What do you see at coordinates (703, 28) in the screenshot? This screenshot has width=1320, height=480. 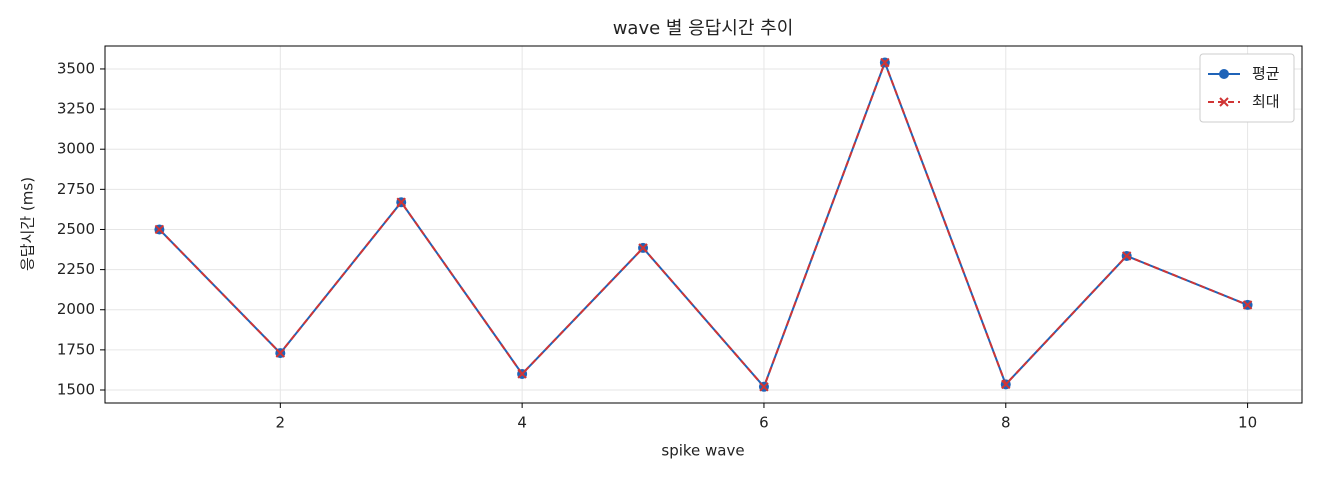 I see `chart-title: wave 별 응답시간 추이` at bounding box center [703, 28].